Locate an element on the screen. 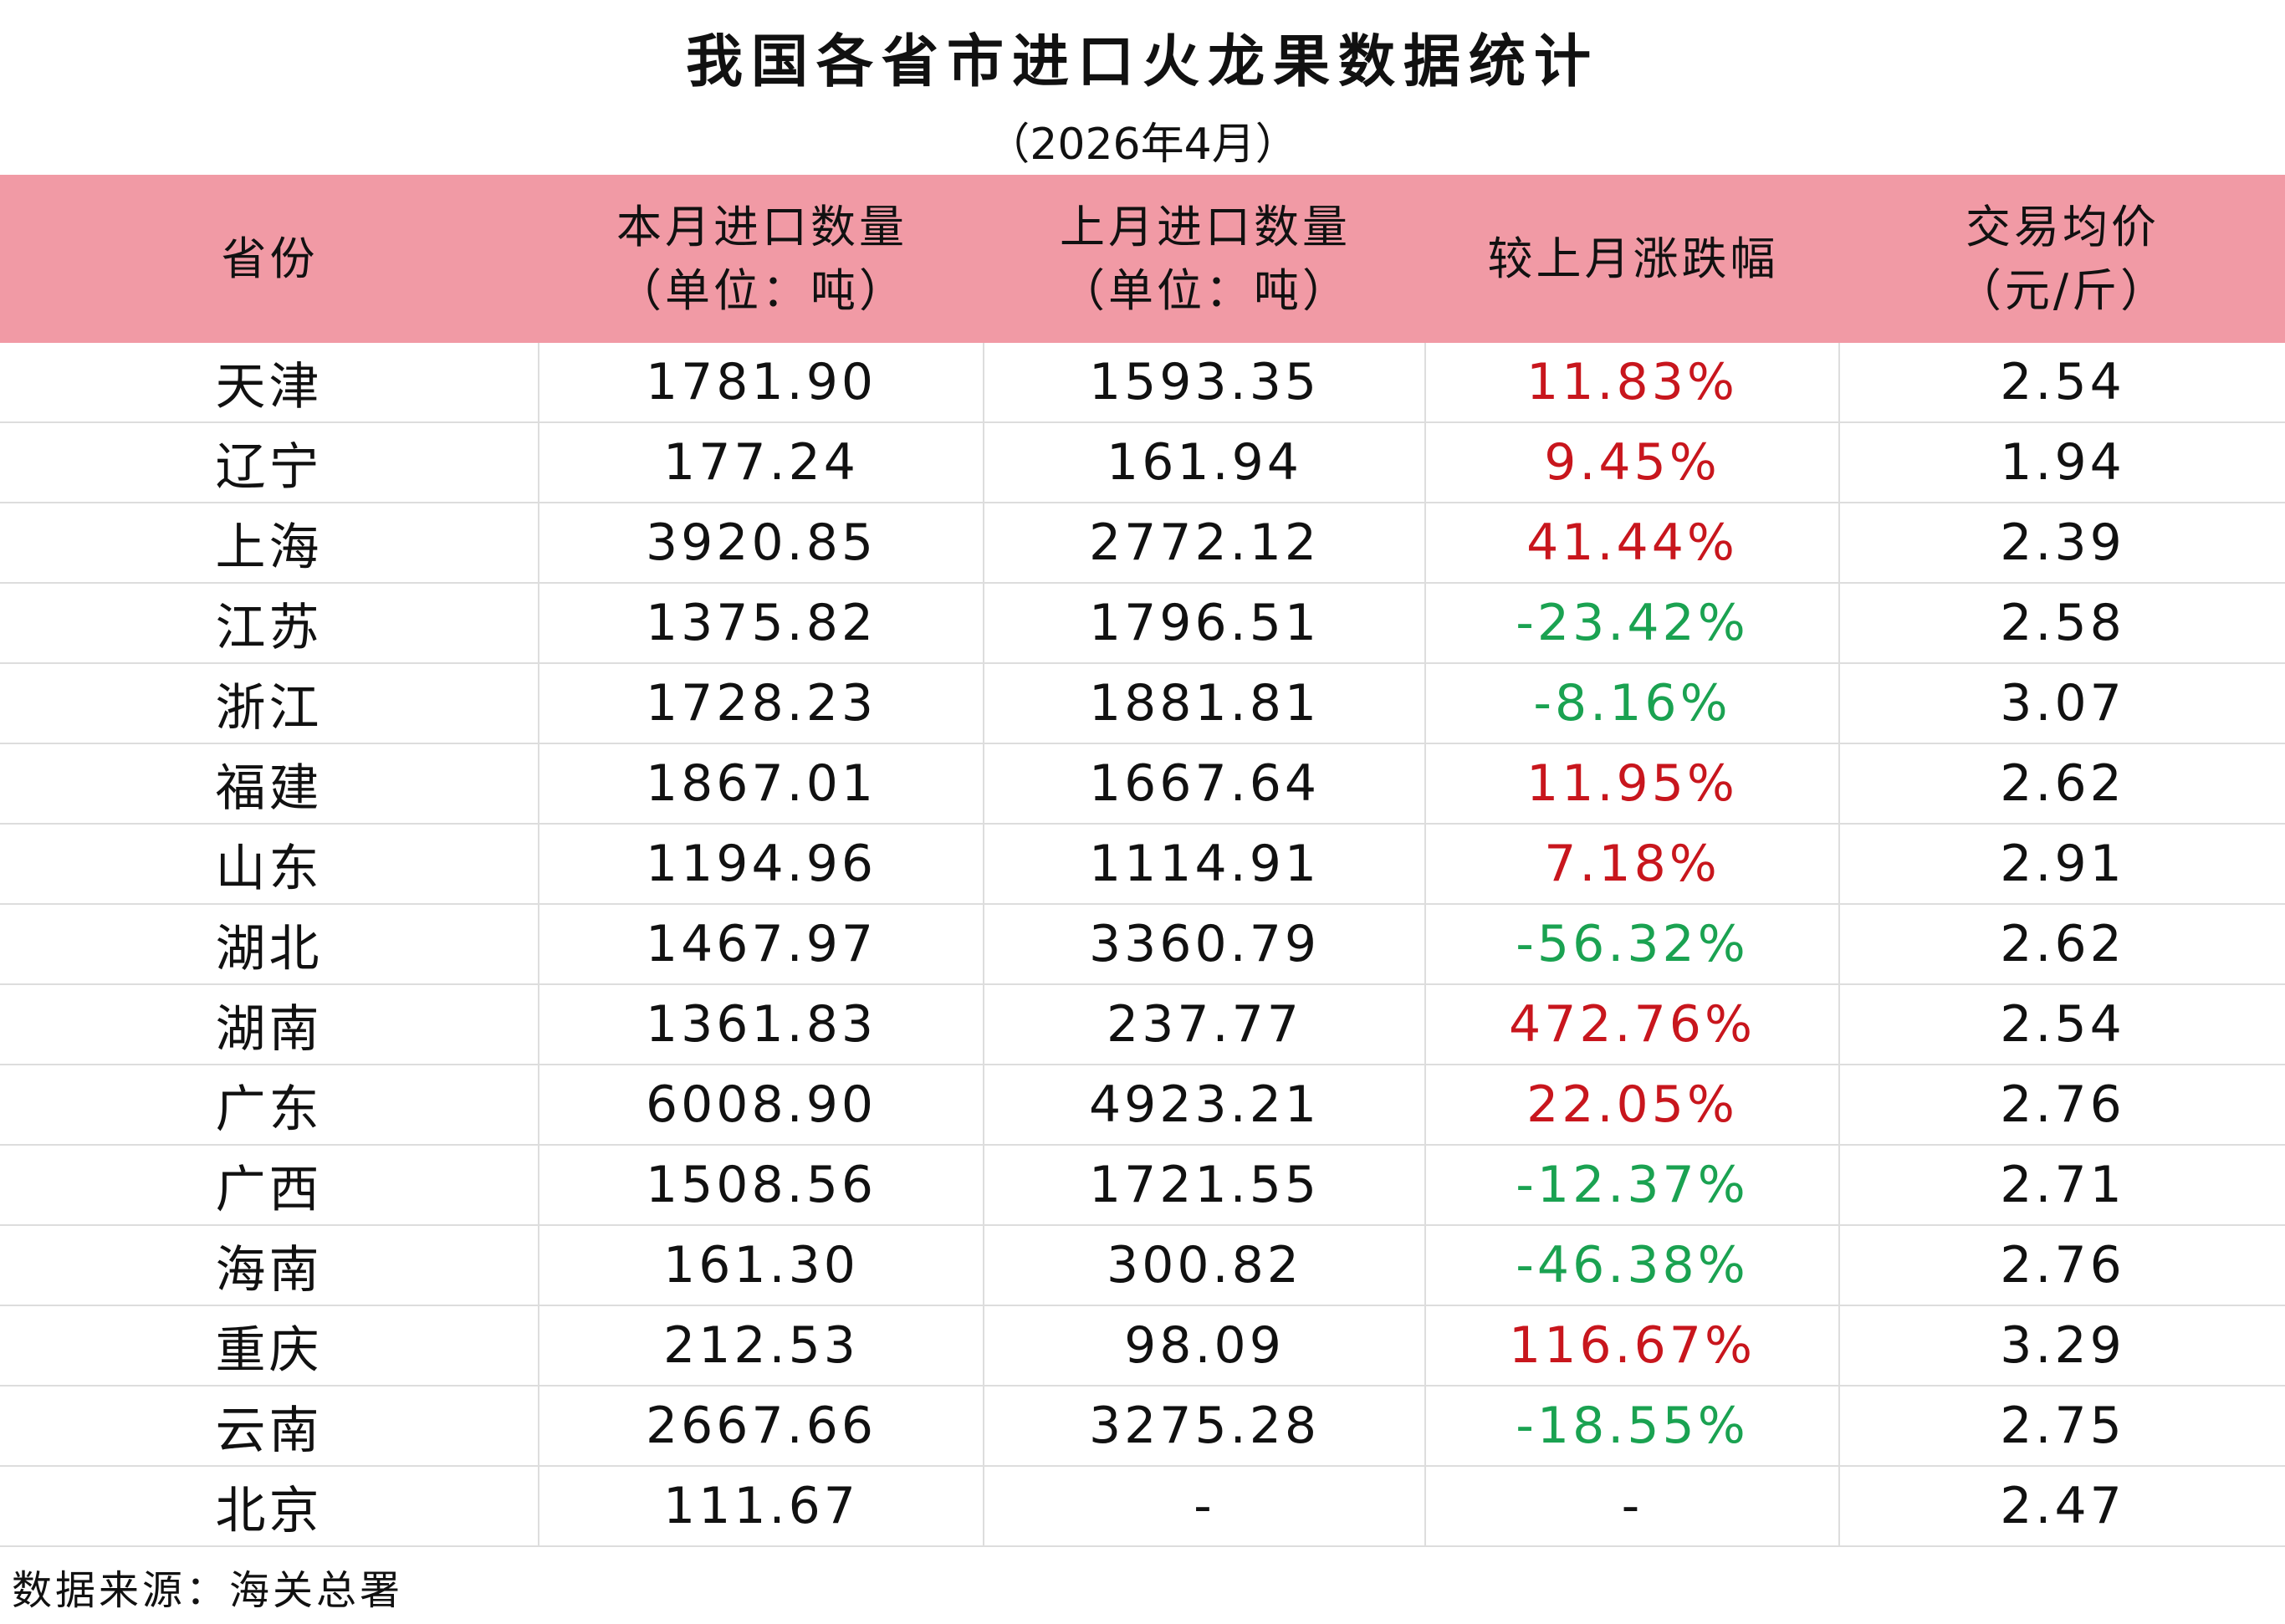  table-cell: 3275.28 is located at coordinates (1205, 1426).